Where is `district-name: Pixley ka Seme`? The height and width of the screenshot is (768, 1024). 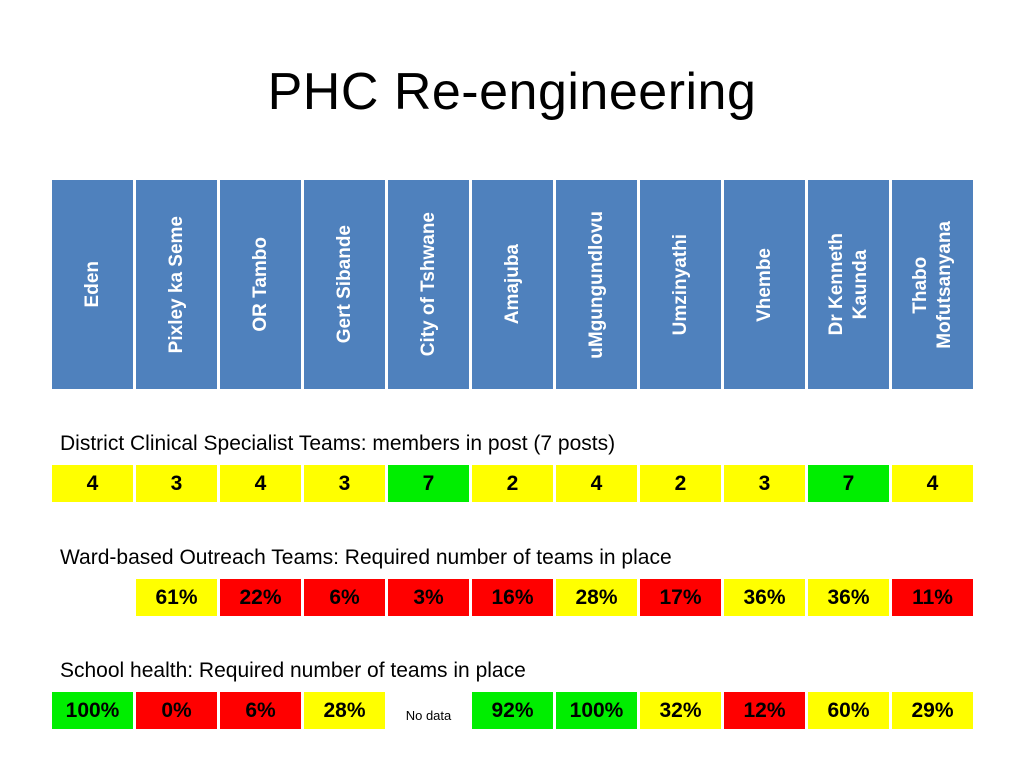
district-name: Pixley ka Seme is located at coordinates (176, 284).